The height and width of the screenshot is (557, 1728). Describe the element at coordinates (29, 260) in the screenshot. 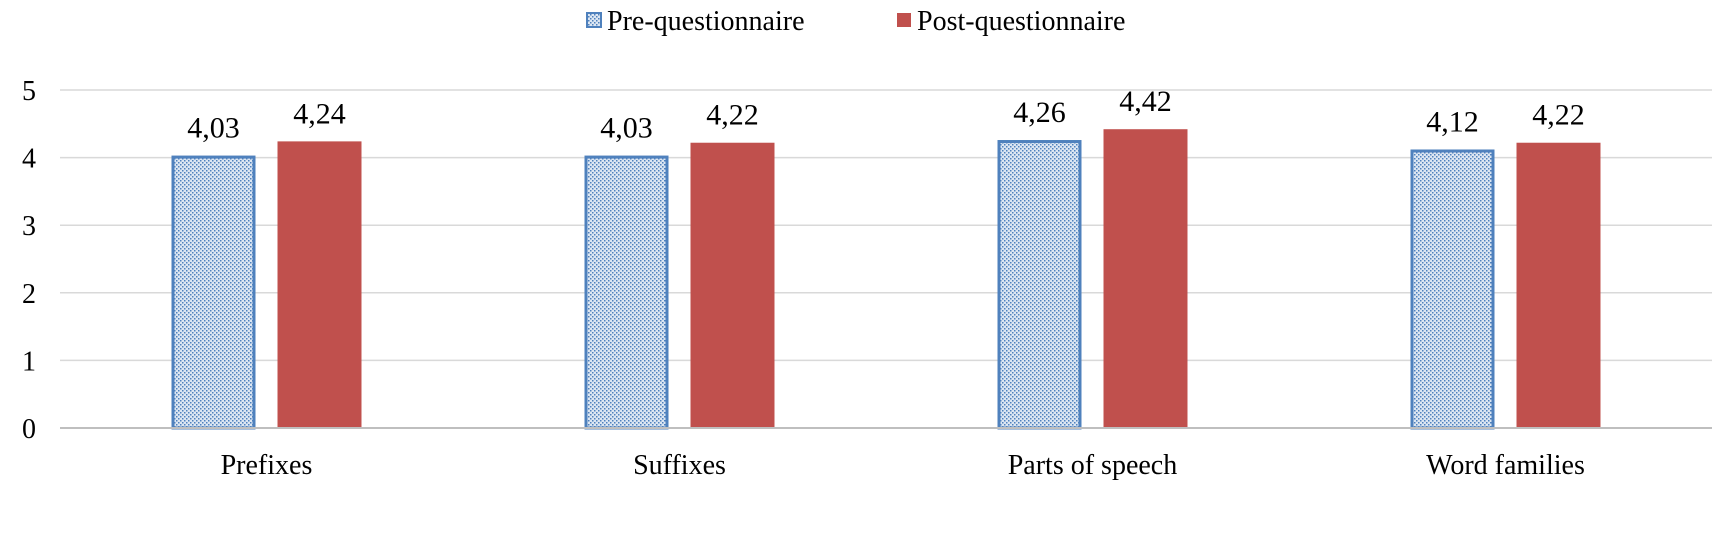

I see `y-axis: 0 1 2 3 4 5` at that location.